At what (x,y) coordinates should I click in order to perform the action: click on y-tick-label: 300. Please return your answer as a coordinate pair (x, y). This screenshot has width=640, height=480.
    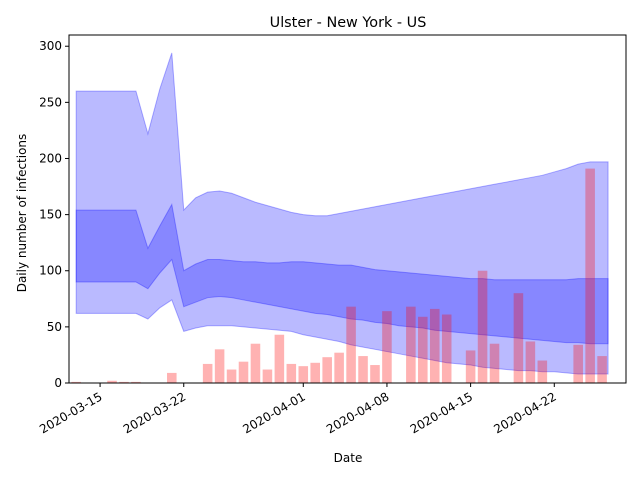
    Looking at the image, I should click on (50, 46).